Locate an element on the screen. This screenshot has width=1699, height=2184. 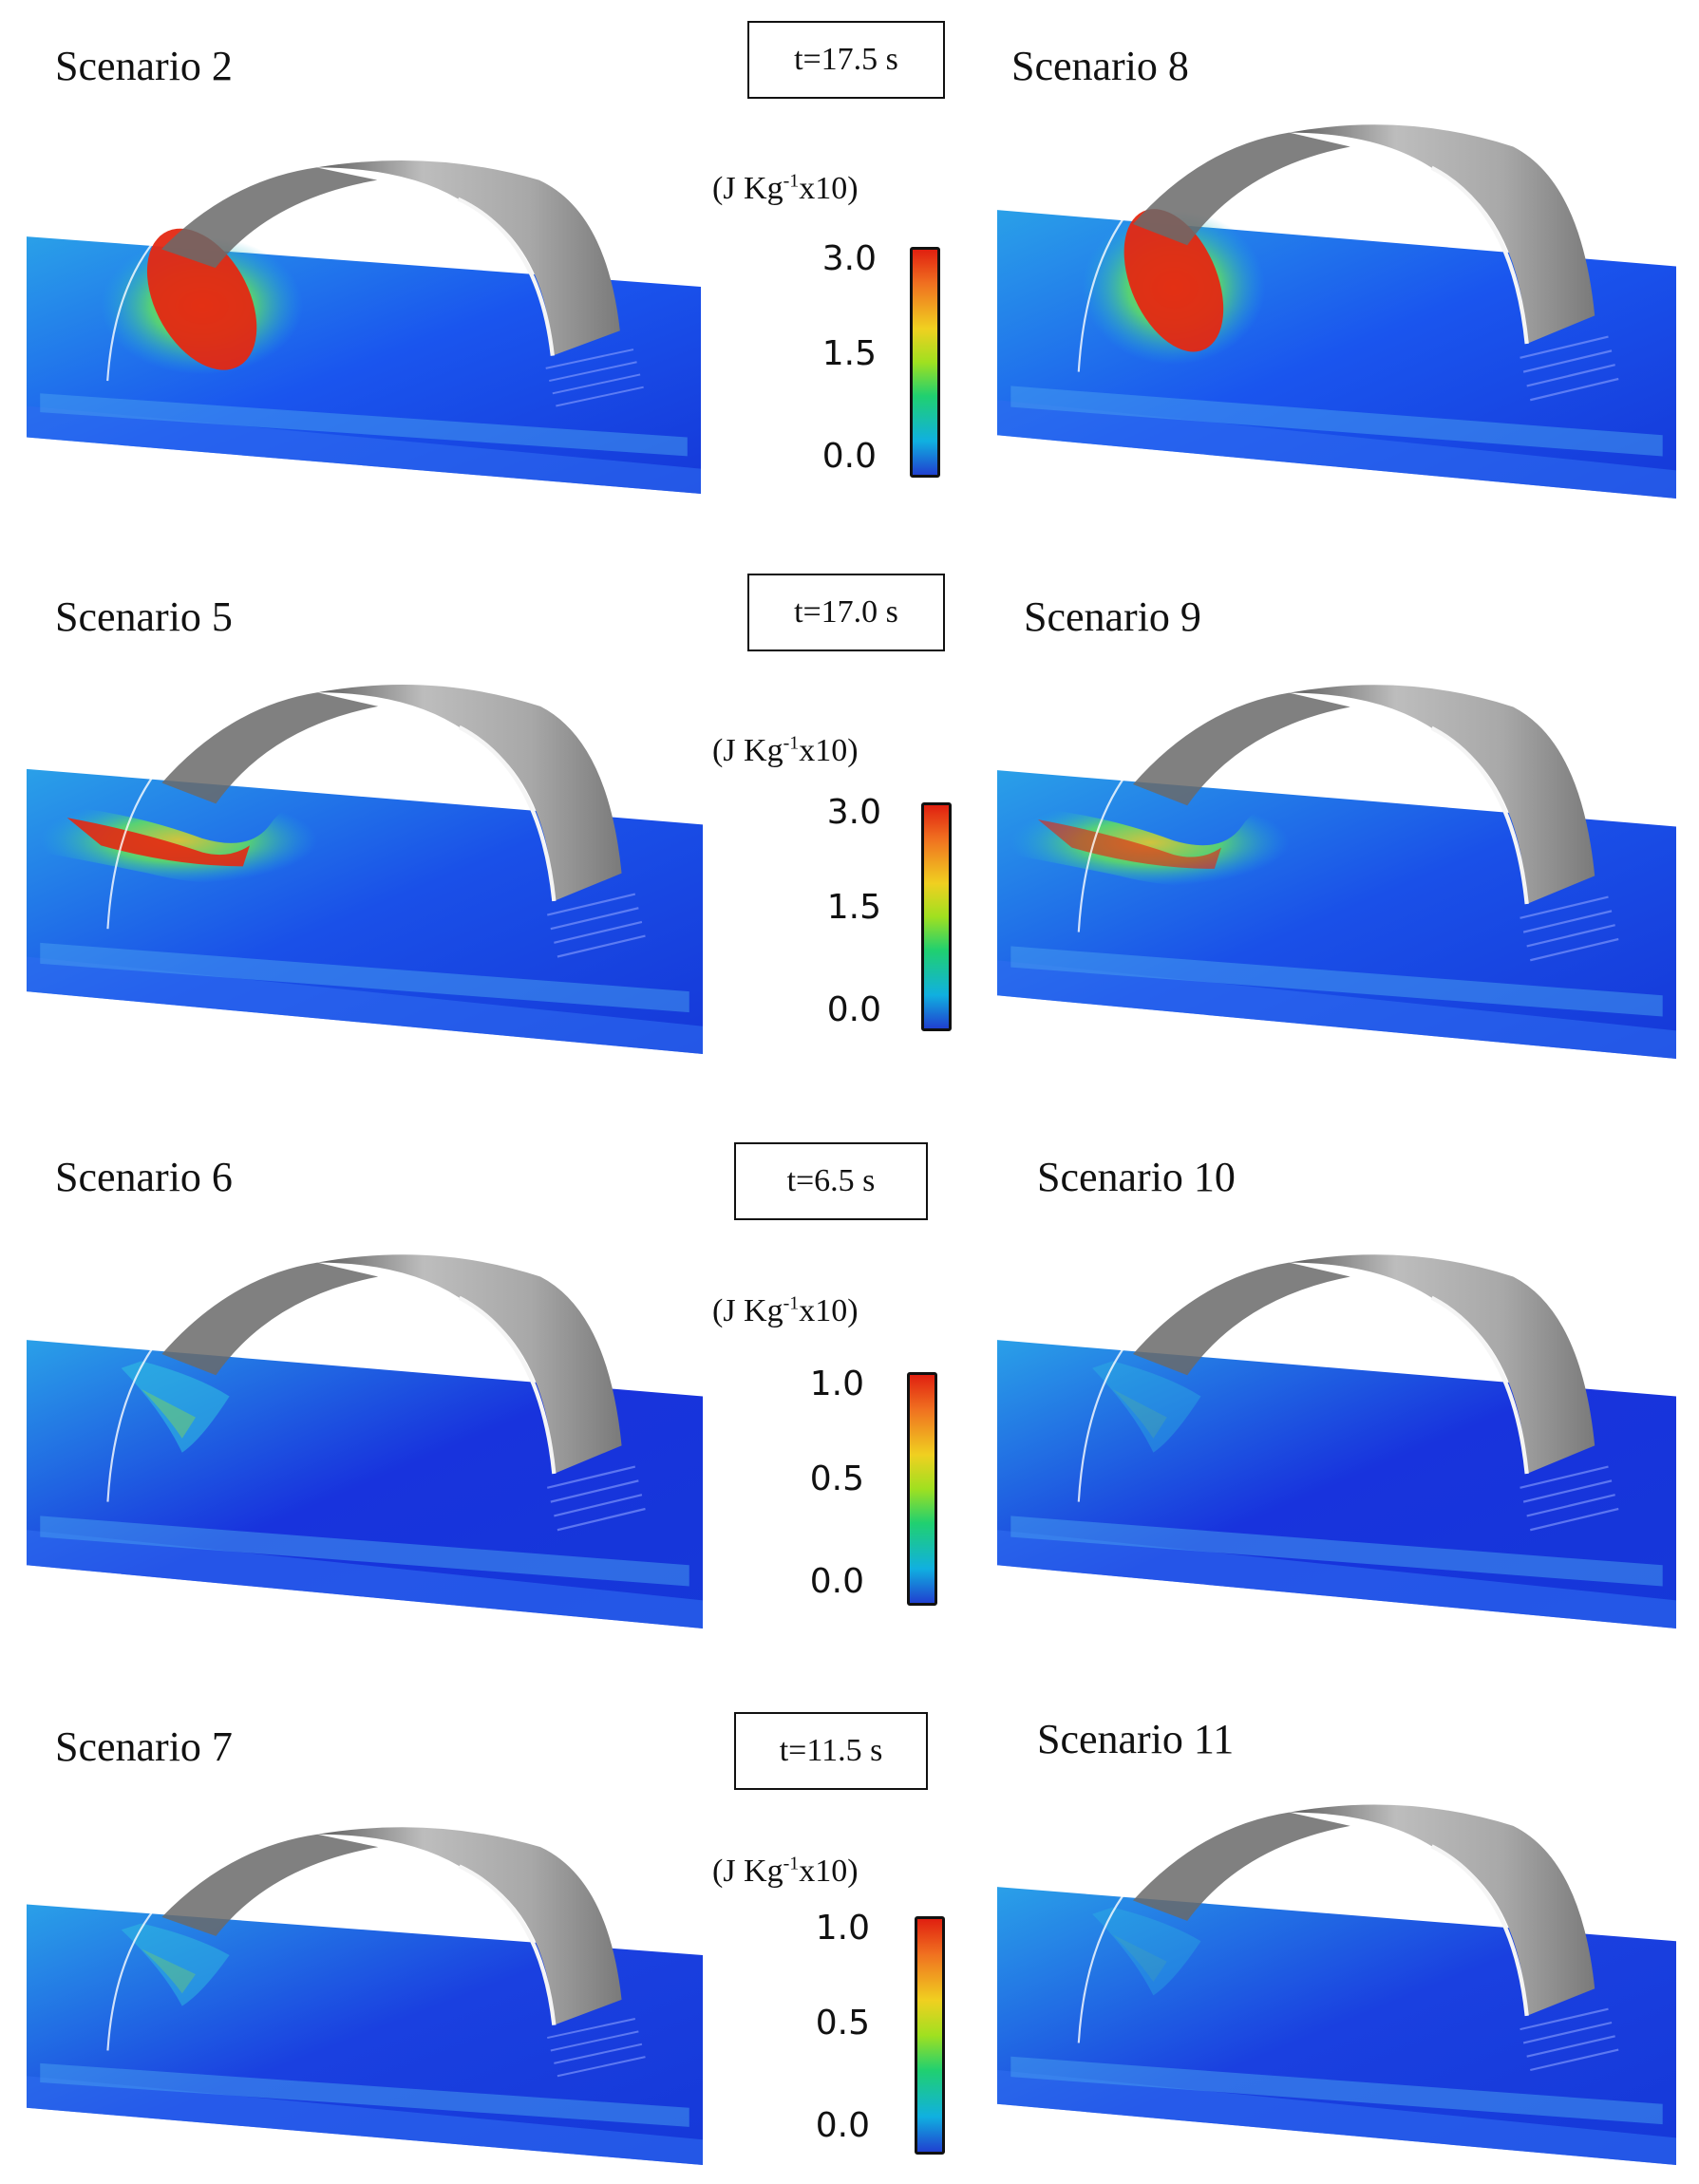
scale-min-row-2: 0.0 is located at coordinates (853, 1010).